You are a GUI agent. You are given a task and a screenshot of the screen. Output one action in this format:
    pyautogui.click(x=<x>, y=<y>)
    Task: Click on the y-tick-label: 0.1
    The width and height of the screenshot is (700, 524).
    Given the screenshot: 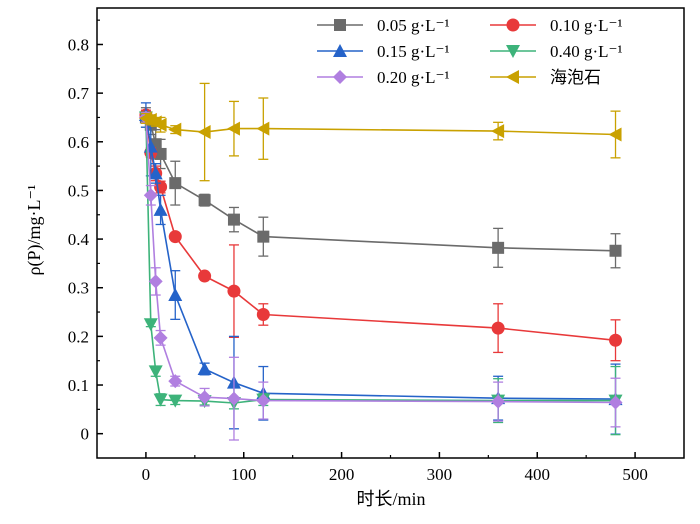 What is the action you would take?
    pyautogui.click(x=78, y=385)
    